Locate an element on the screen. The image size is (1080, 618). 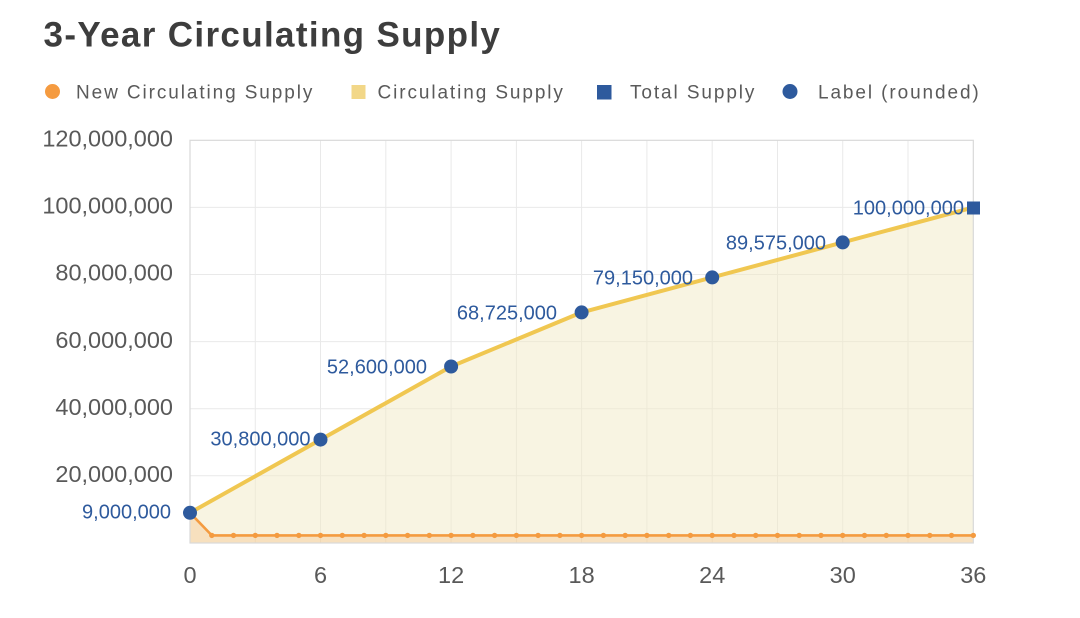
svg-text: 18 is located at coordinates (582, 575).